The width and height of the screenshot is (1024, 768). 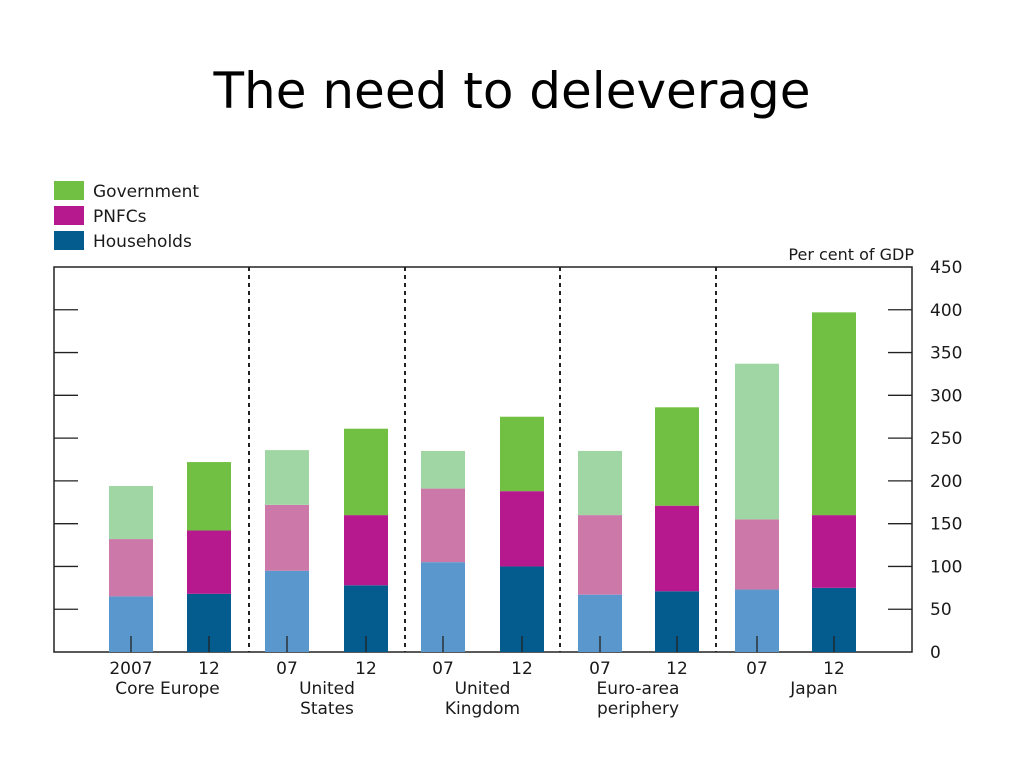 What do you see at coordinates (935, 653) in the screenshot?
I see `y-tick-label: 0` at bounding box center [935, 653].